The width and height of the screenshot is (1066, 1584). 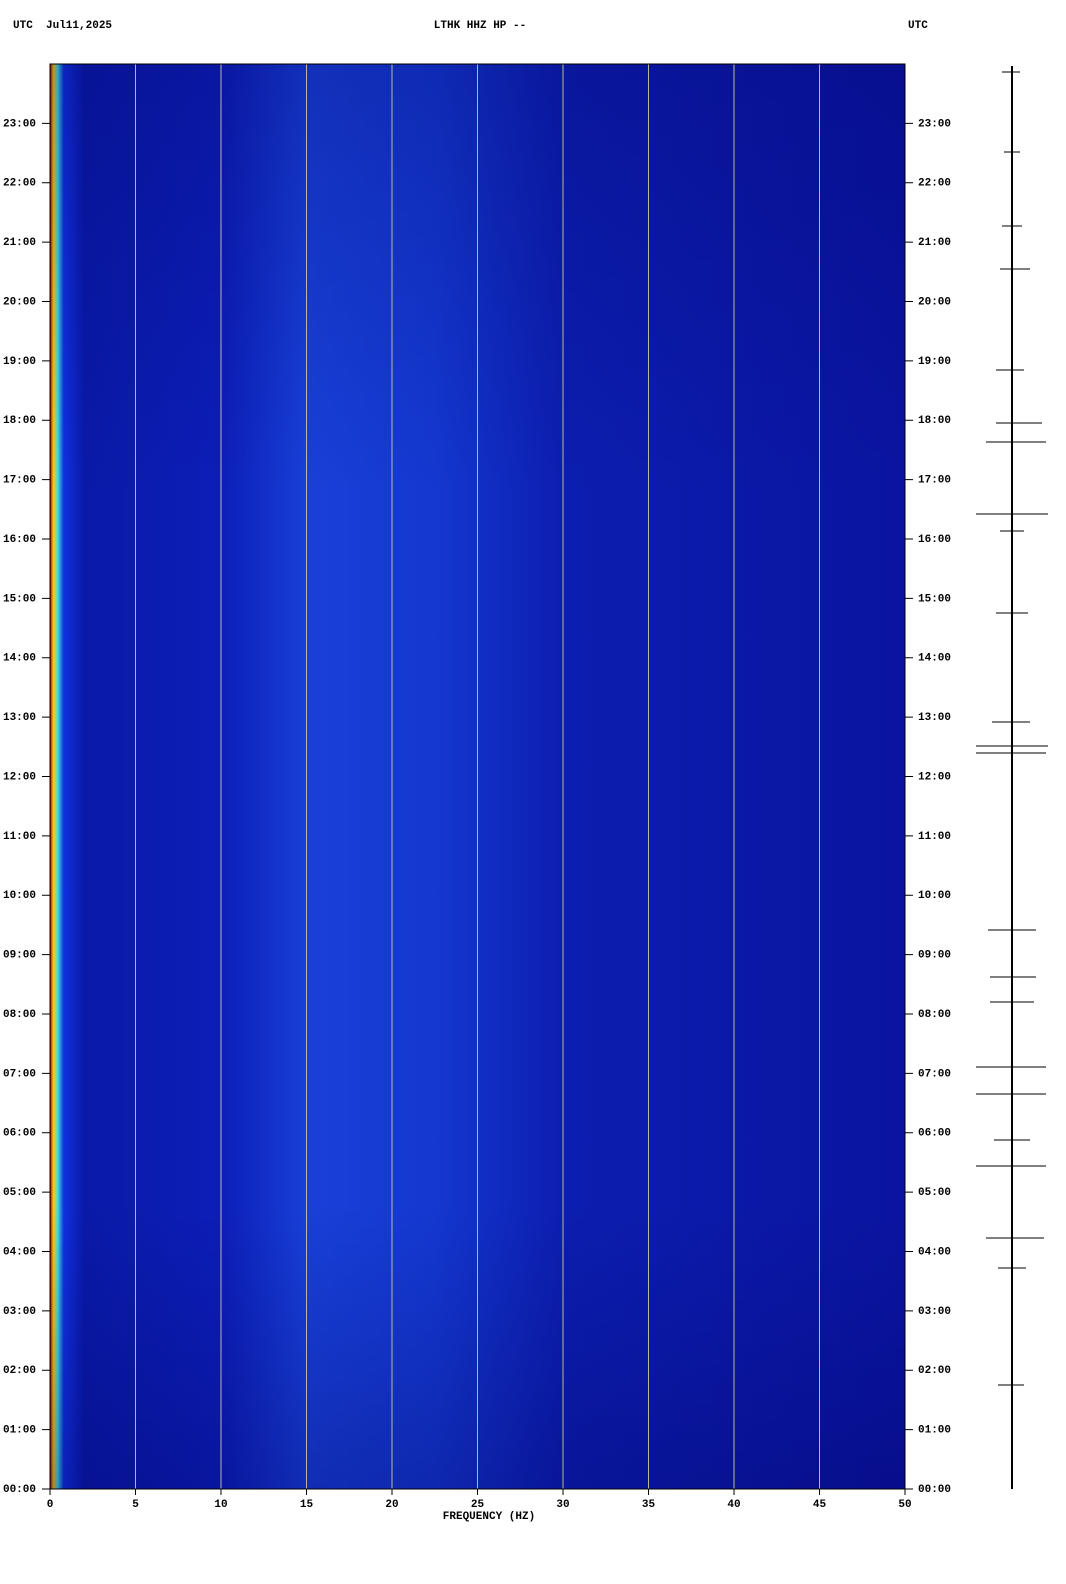 I want to click on y-tick-label-left: 06:00, so click(x=19, y=1134).